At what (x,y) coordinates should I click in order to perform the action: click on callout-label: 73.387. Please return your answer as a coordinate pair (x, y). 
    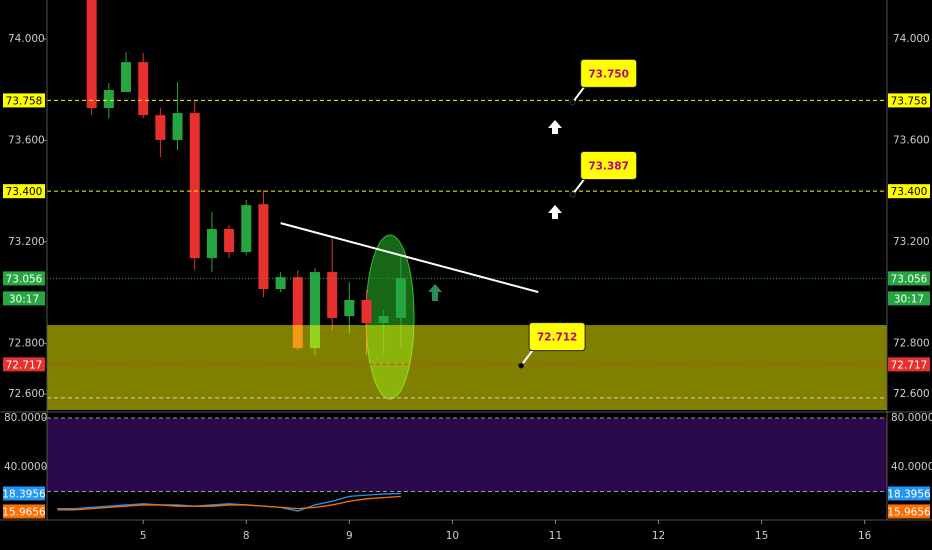
    Looking at the image, I should click on (608, 166).